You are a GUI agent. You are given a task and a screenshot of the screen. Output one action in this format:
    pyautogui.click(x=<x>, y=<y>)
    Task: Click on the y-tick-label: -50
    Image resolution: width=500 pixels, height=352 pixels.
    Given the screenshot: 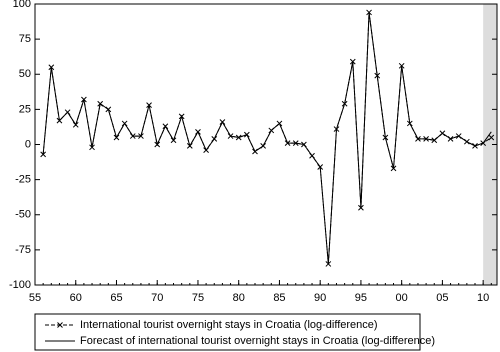 What is the action you would take?
    pyautogui.click(x=23, y=215)
    